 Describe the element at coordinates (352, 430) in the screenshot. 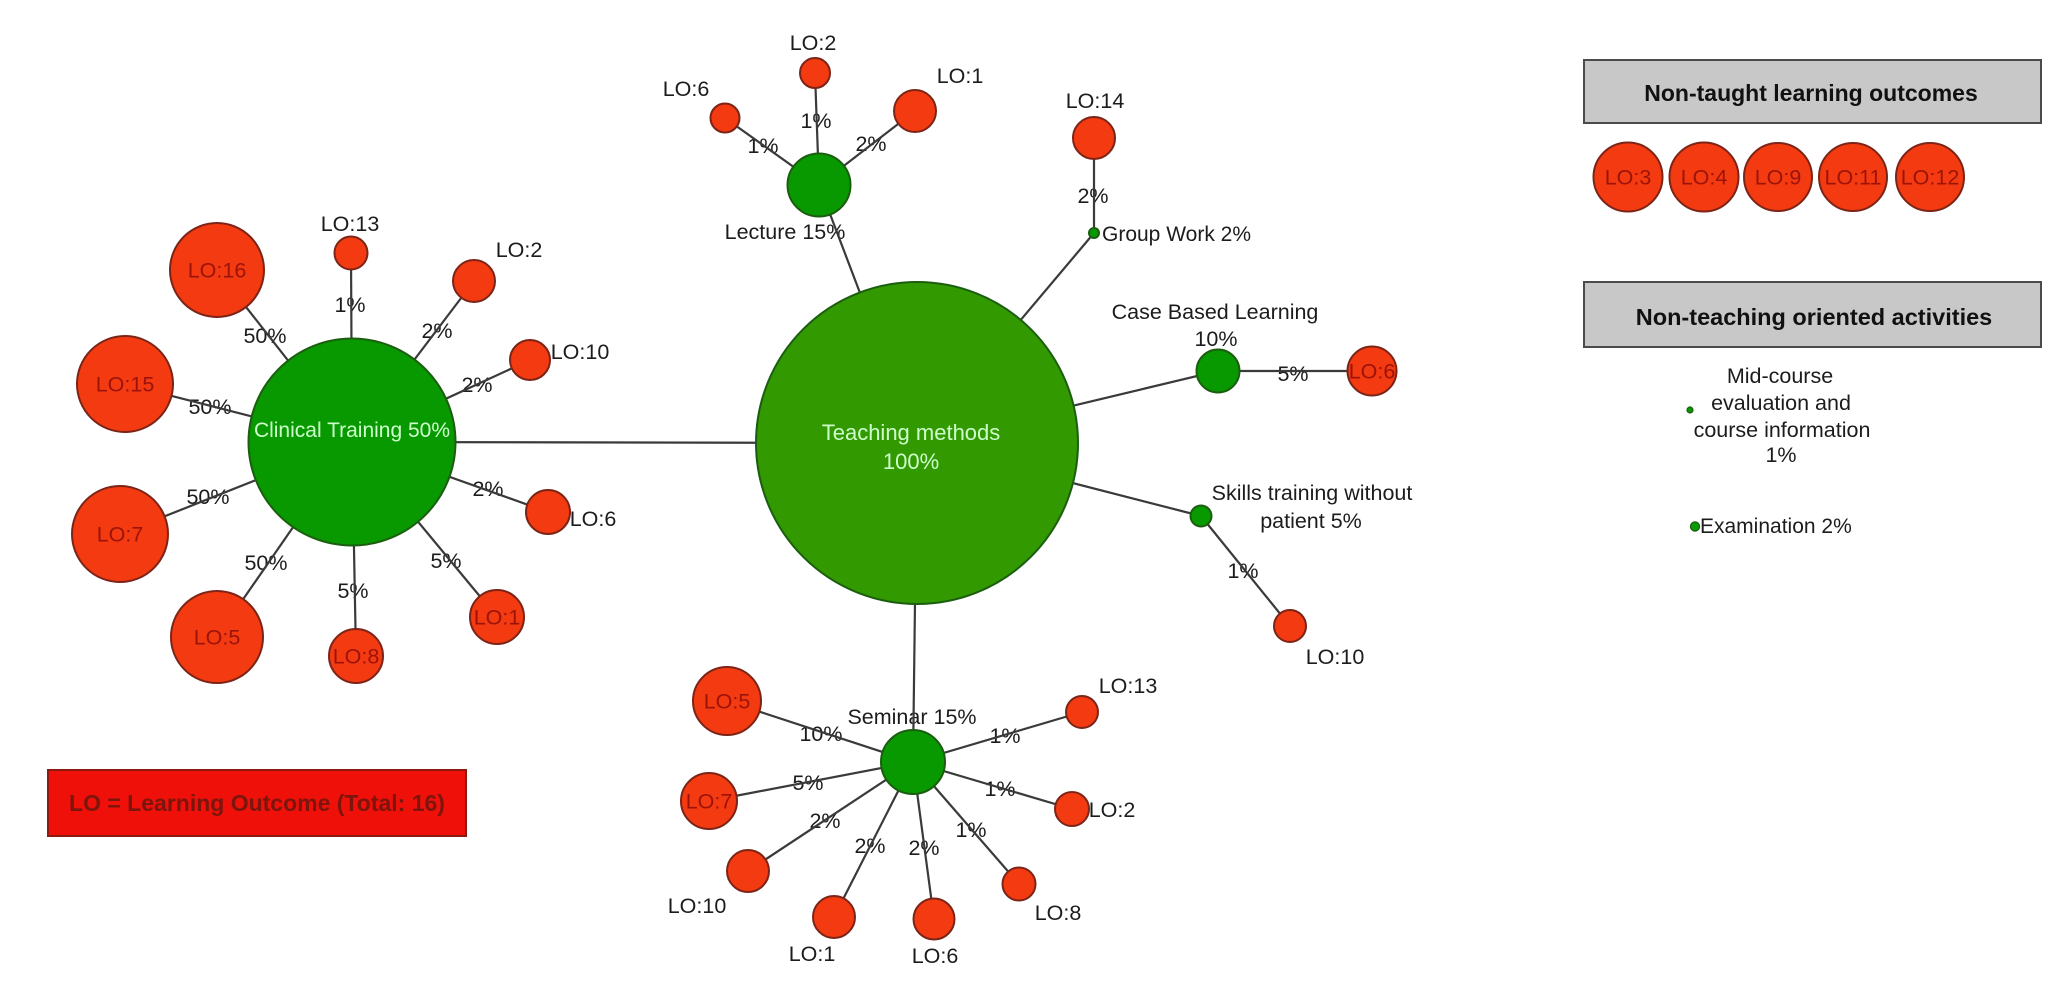

I see `svg-text: Clinical Training 50%` at that location.